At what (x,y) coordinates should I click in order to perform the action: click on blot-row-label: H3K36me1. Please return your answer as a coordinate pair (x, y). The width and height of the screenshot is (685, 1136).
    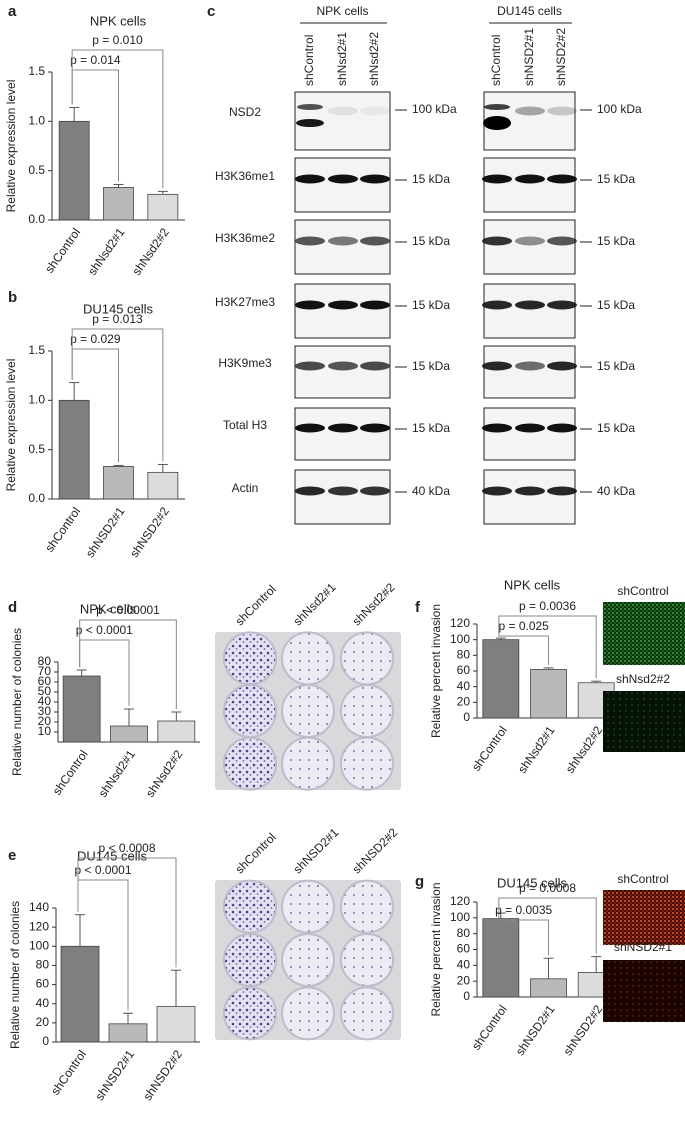
    Looking at the image, I should click on (245, 176).